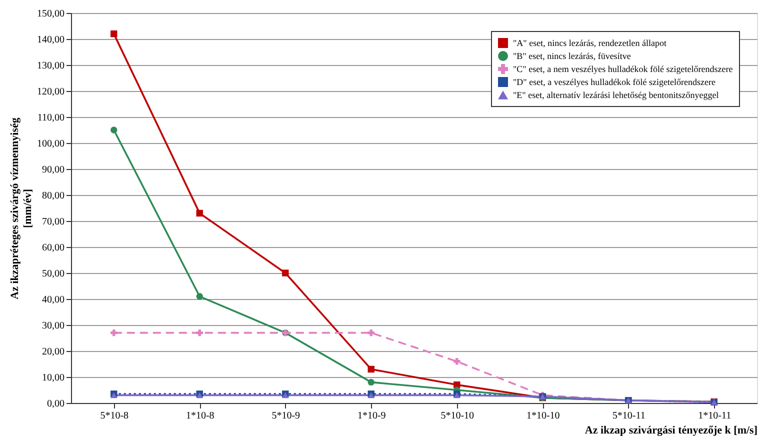  Describe the element at coordinates (53, 274) in the screenshot. I see `y-tick-label: 50,00` at that location.